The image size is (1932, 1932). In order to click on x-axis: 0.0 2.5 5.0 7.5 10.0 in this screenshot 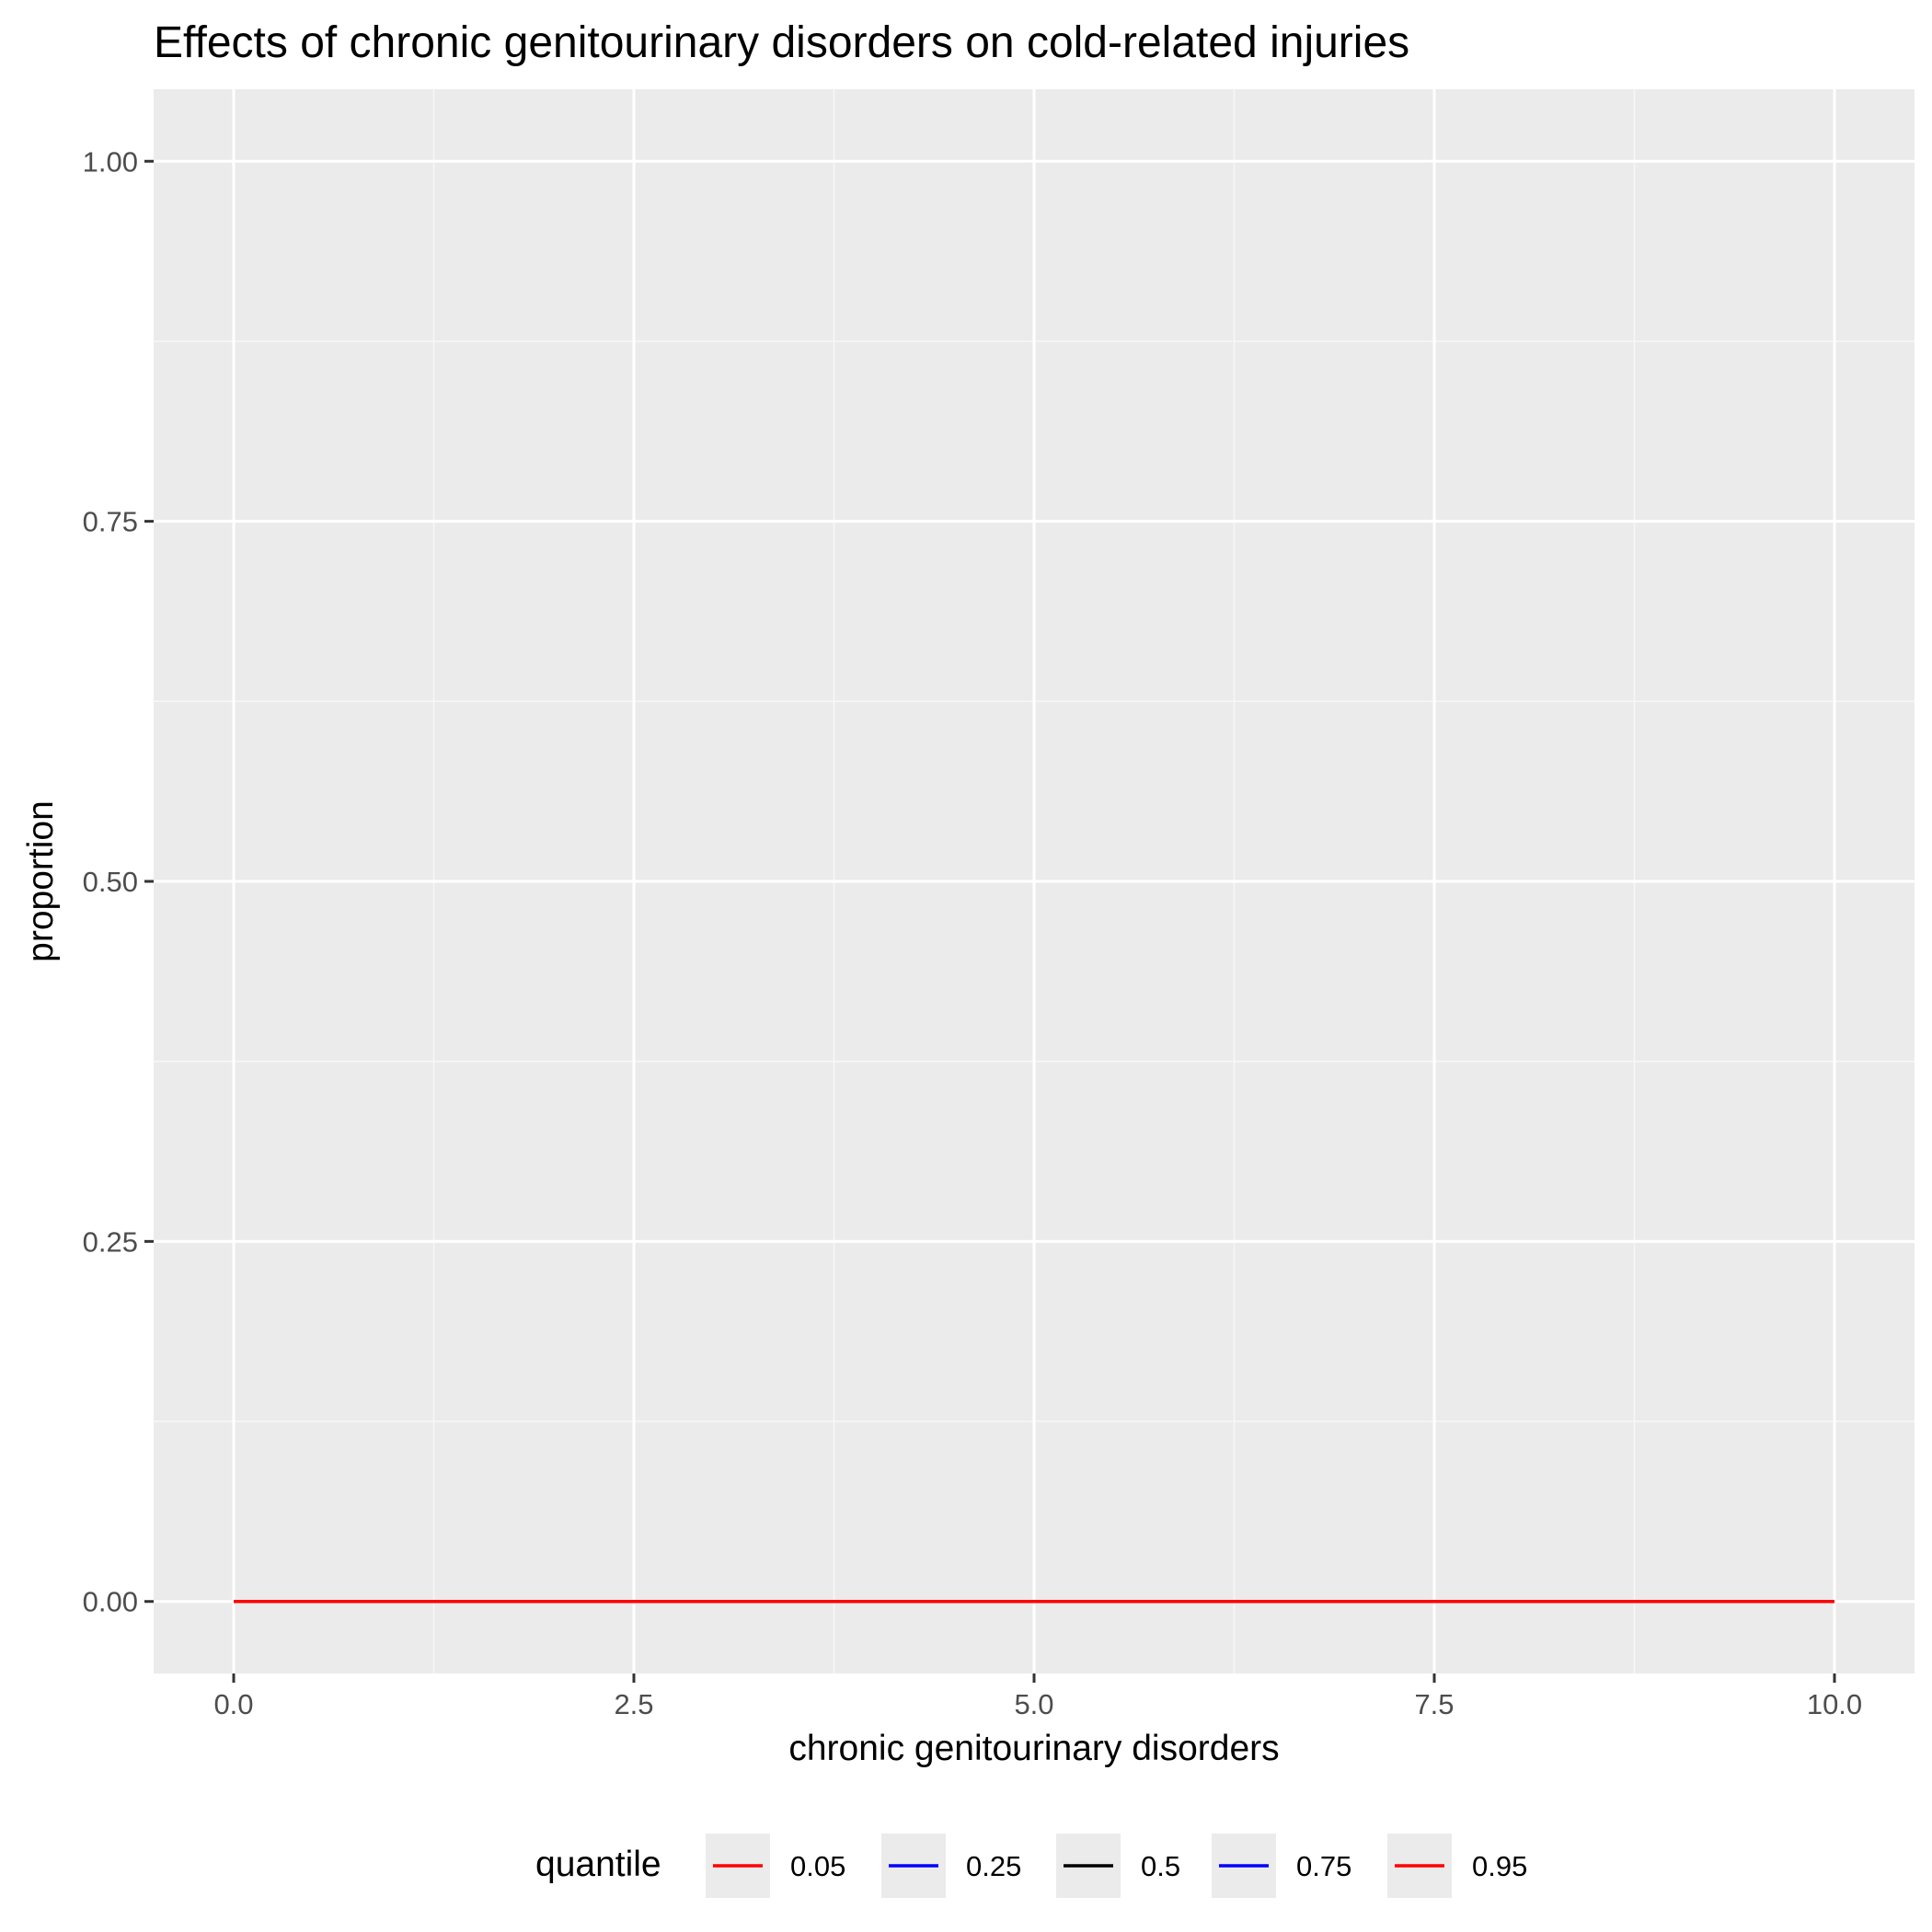, I will do `click(1037, 1696)`.